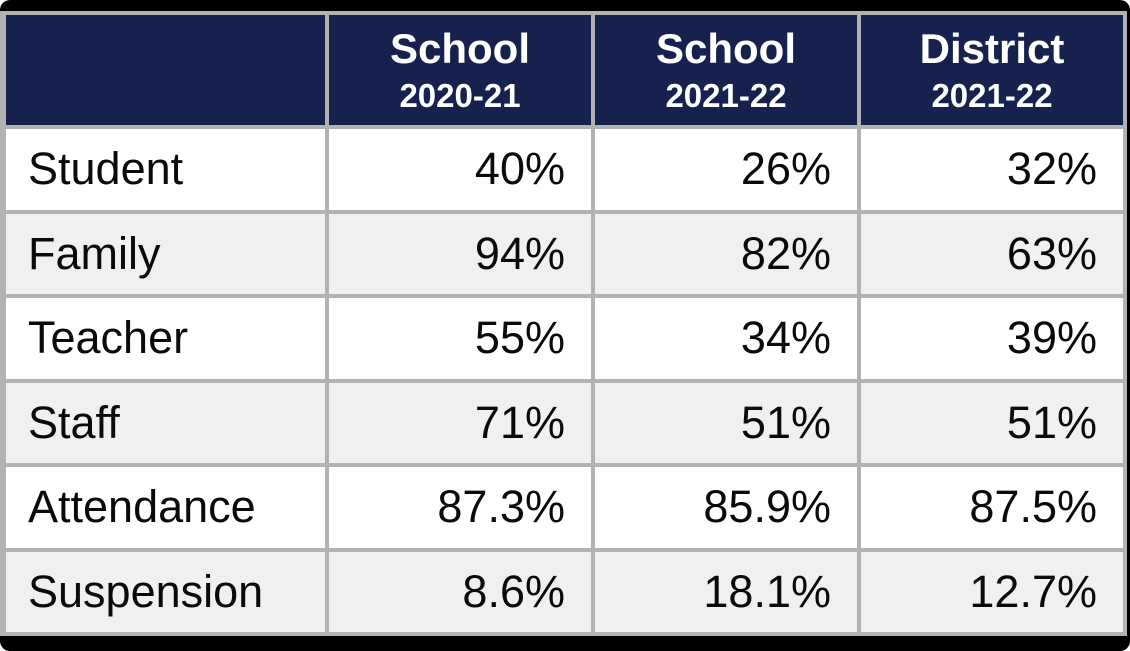  Describe the element at coordinates (460, 96) in the screenshot. I see `column-subtitle: 2020-21` at that location.